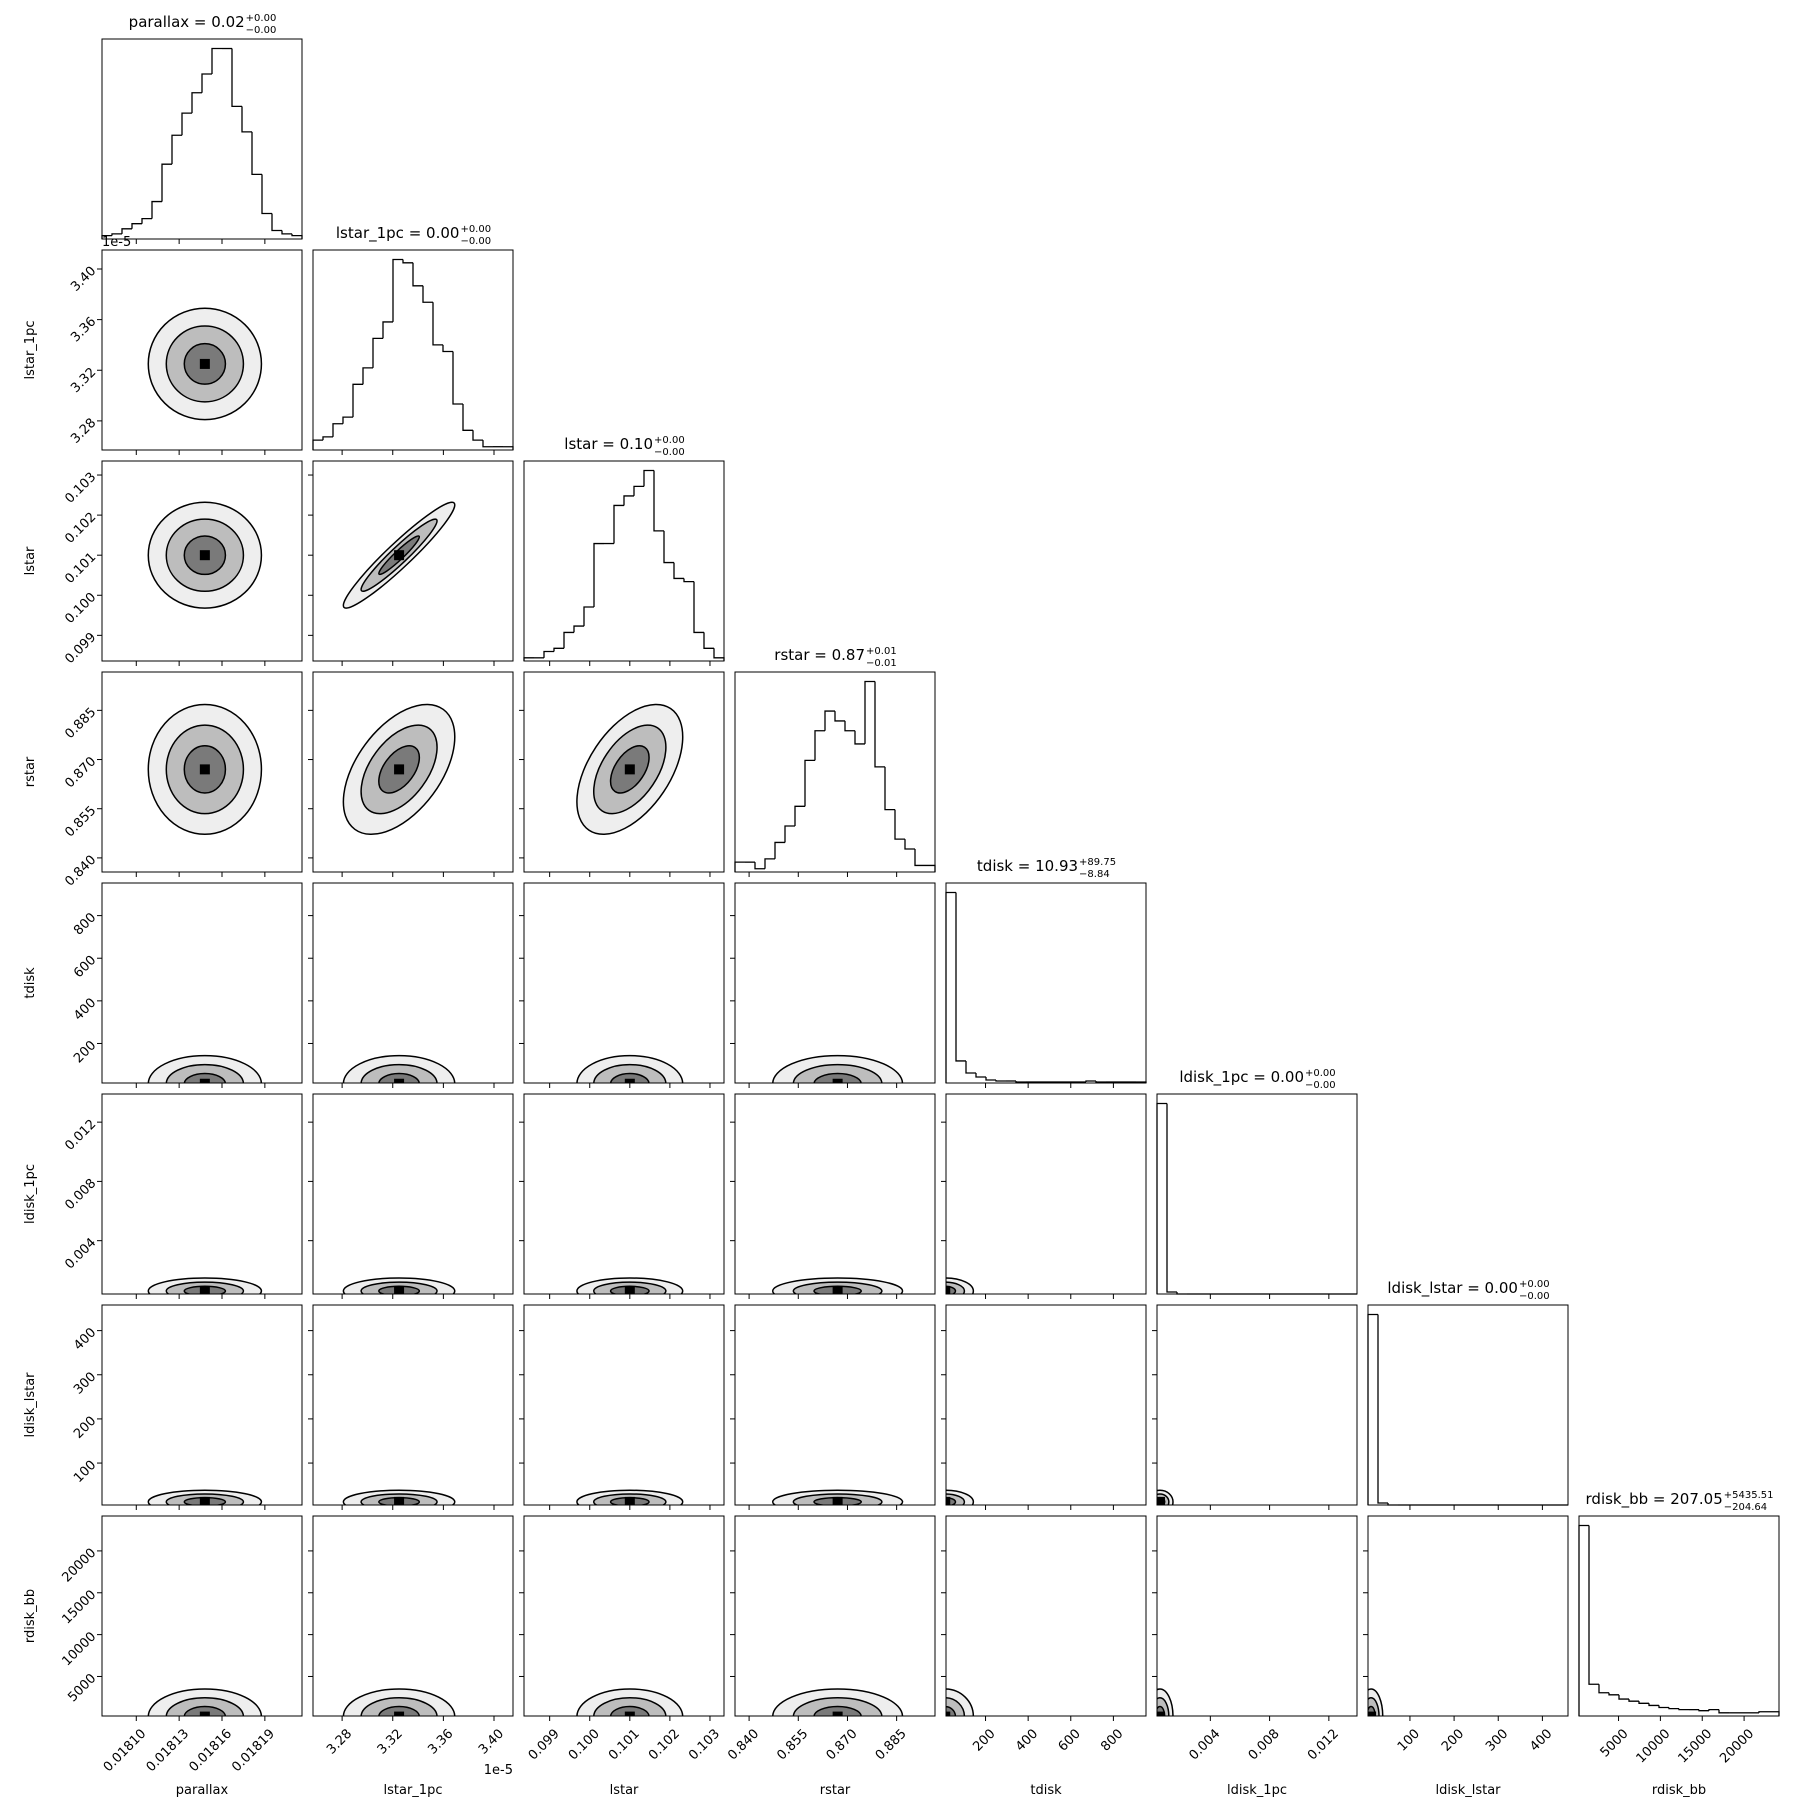  Describe the element at coordinates (79, 1566) in the screenshot. I see `y-tick-label: 20000` at that location.